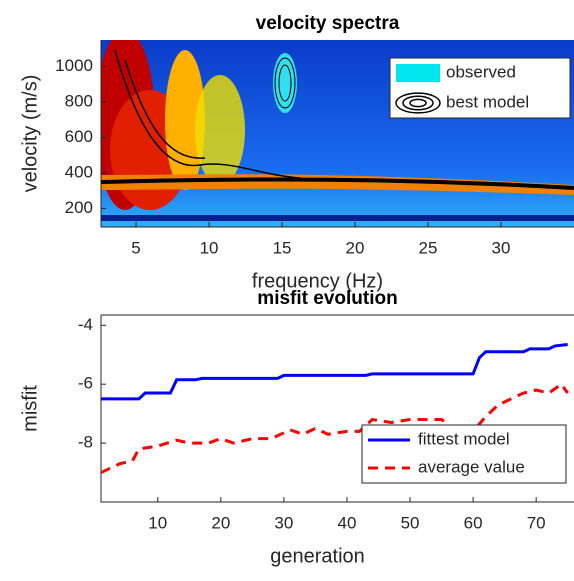 Image resolution: width=574 pixels, height=581 pixels. I want to click on x-tick-label: 70, so click(536, 522).